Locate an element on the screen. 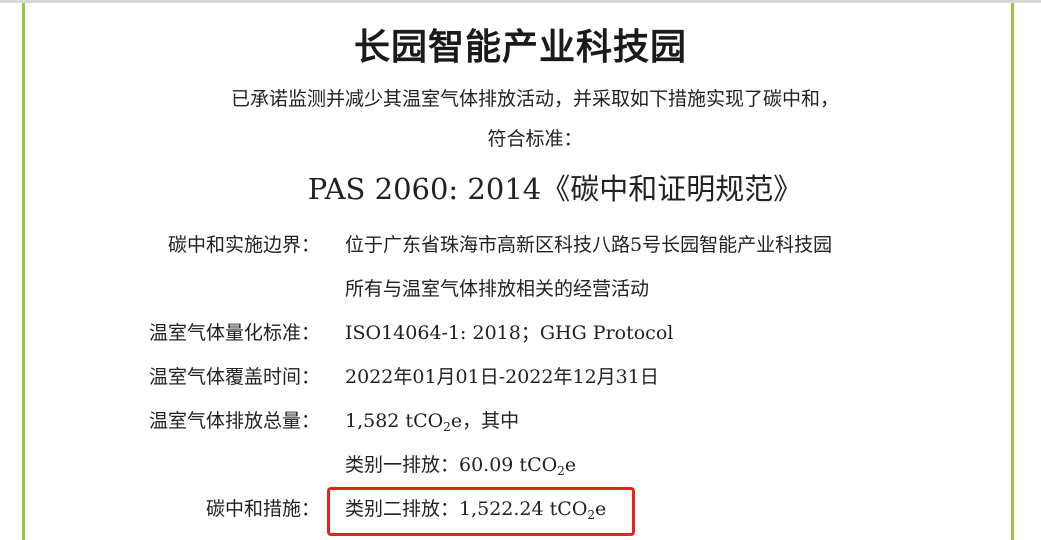  boundary-value-2: 所有与温室气体排放相关的经营活动 is located at coordinates (497, 289).